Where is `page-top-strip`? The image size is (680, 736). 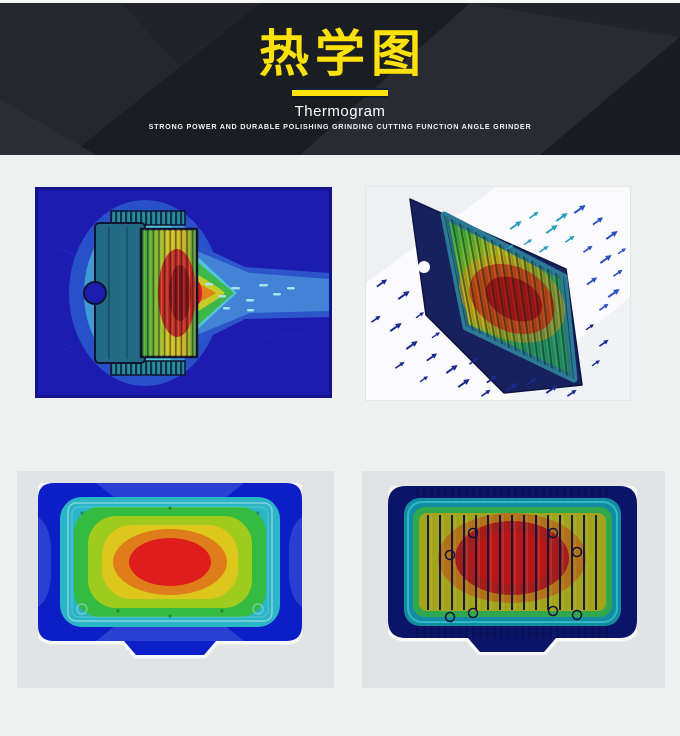 page-top-strip is located at coordinates (340, 1).